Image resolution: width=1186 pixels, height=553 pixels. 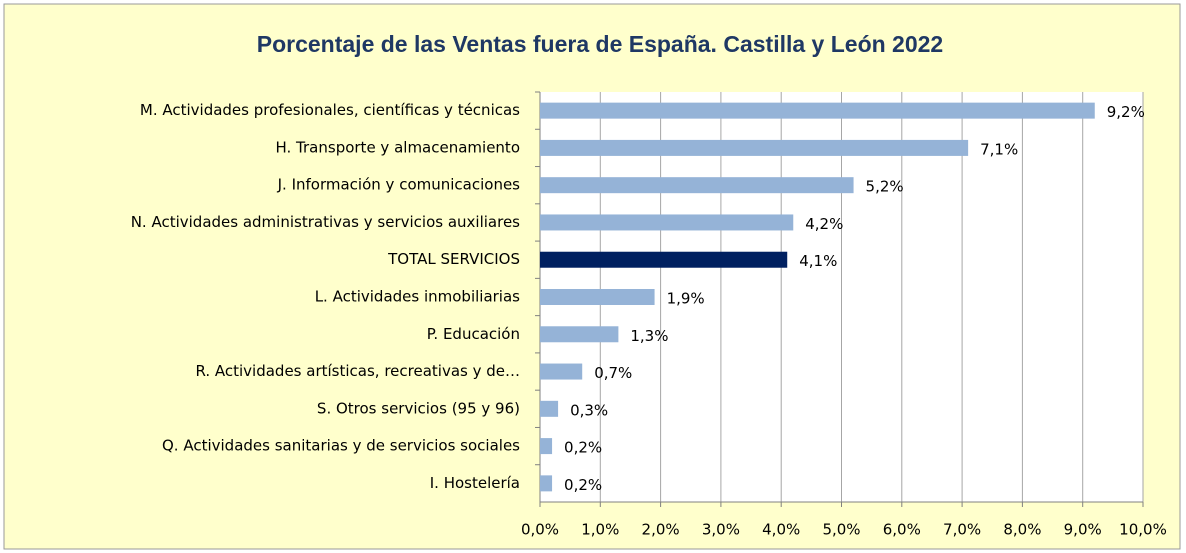 I want to click on data-label: 0,7%, so click(x=613, y=373).